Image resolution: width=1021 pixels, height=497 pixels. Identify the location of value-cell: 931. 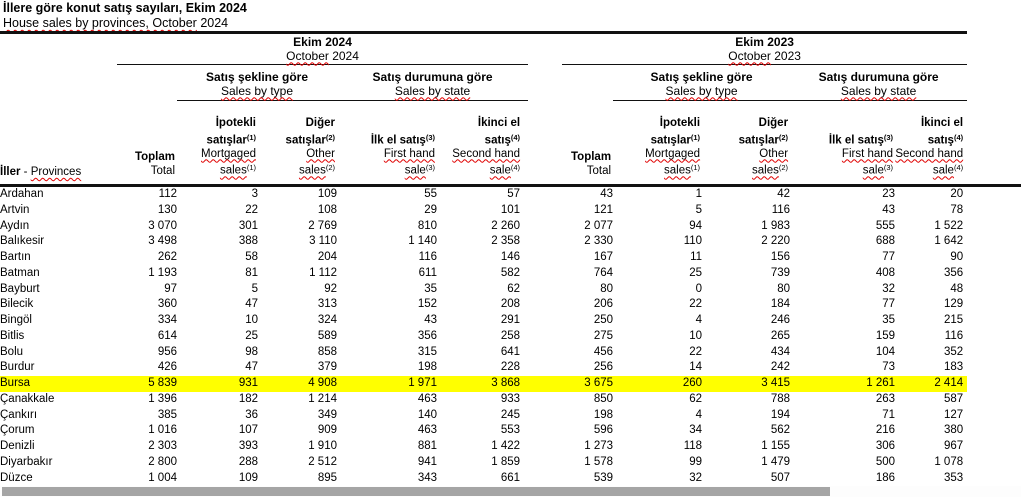
(217, 384).